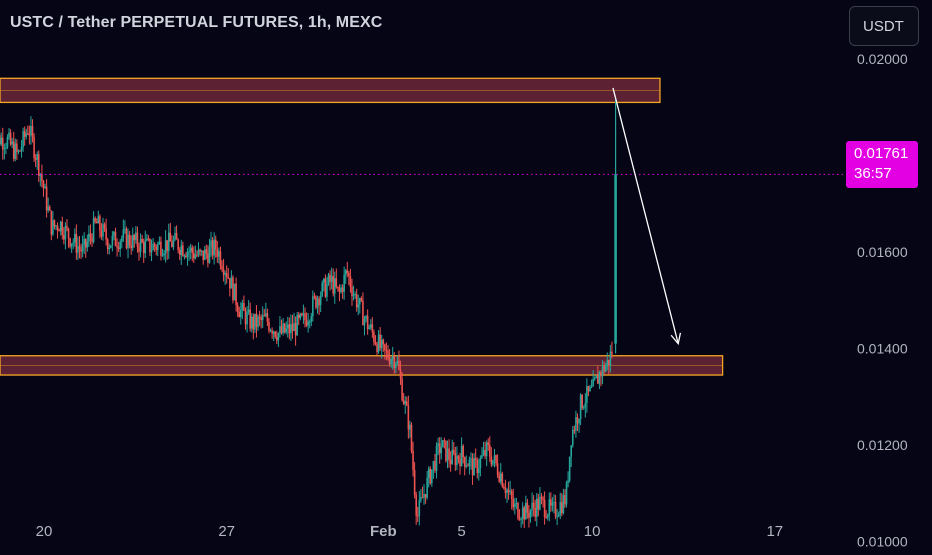  What do you see at coordinates (592, 531) in the screenshot?
I see `x-tick-label: 10` at bounding box center [592, 531].